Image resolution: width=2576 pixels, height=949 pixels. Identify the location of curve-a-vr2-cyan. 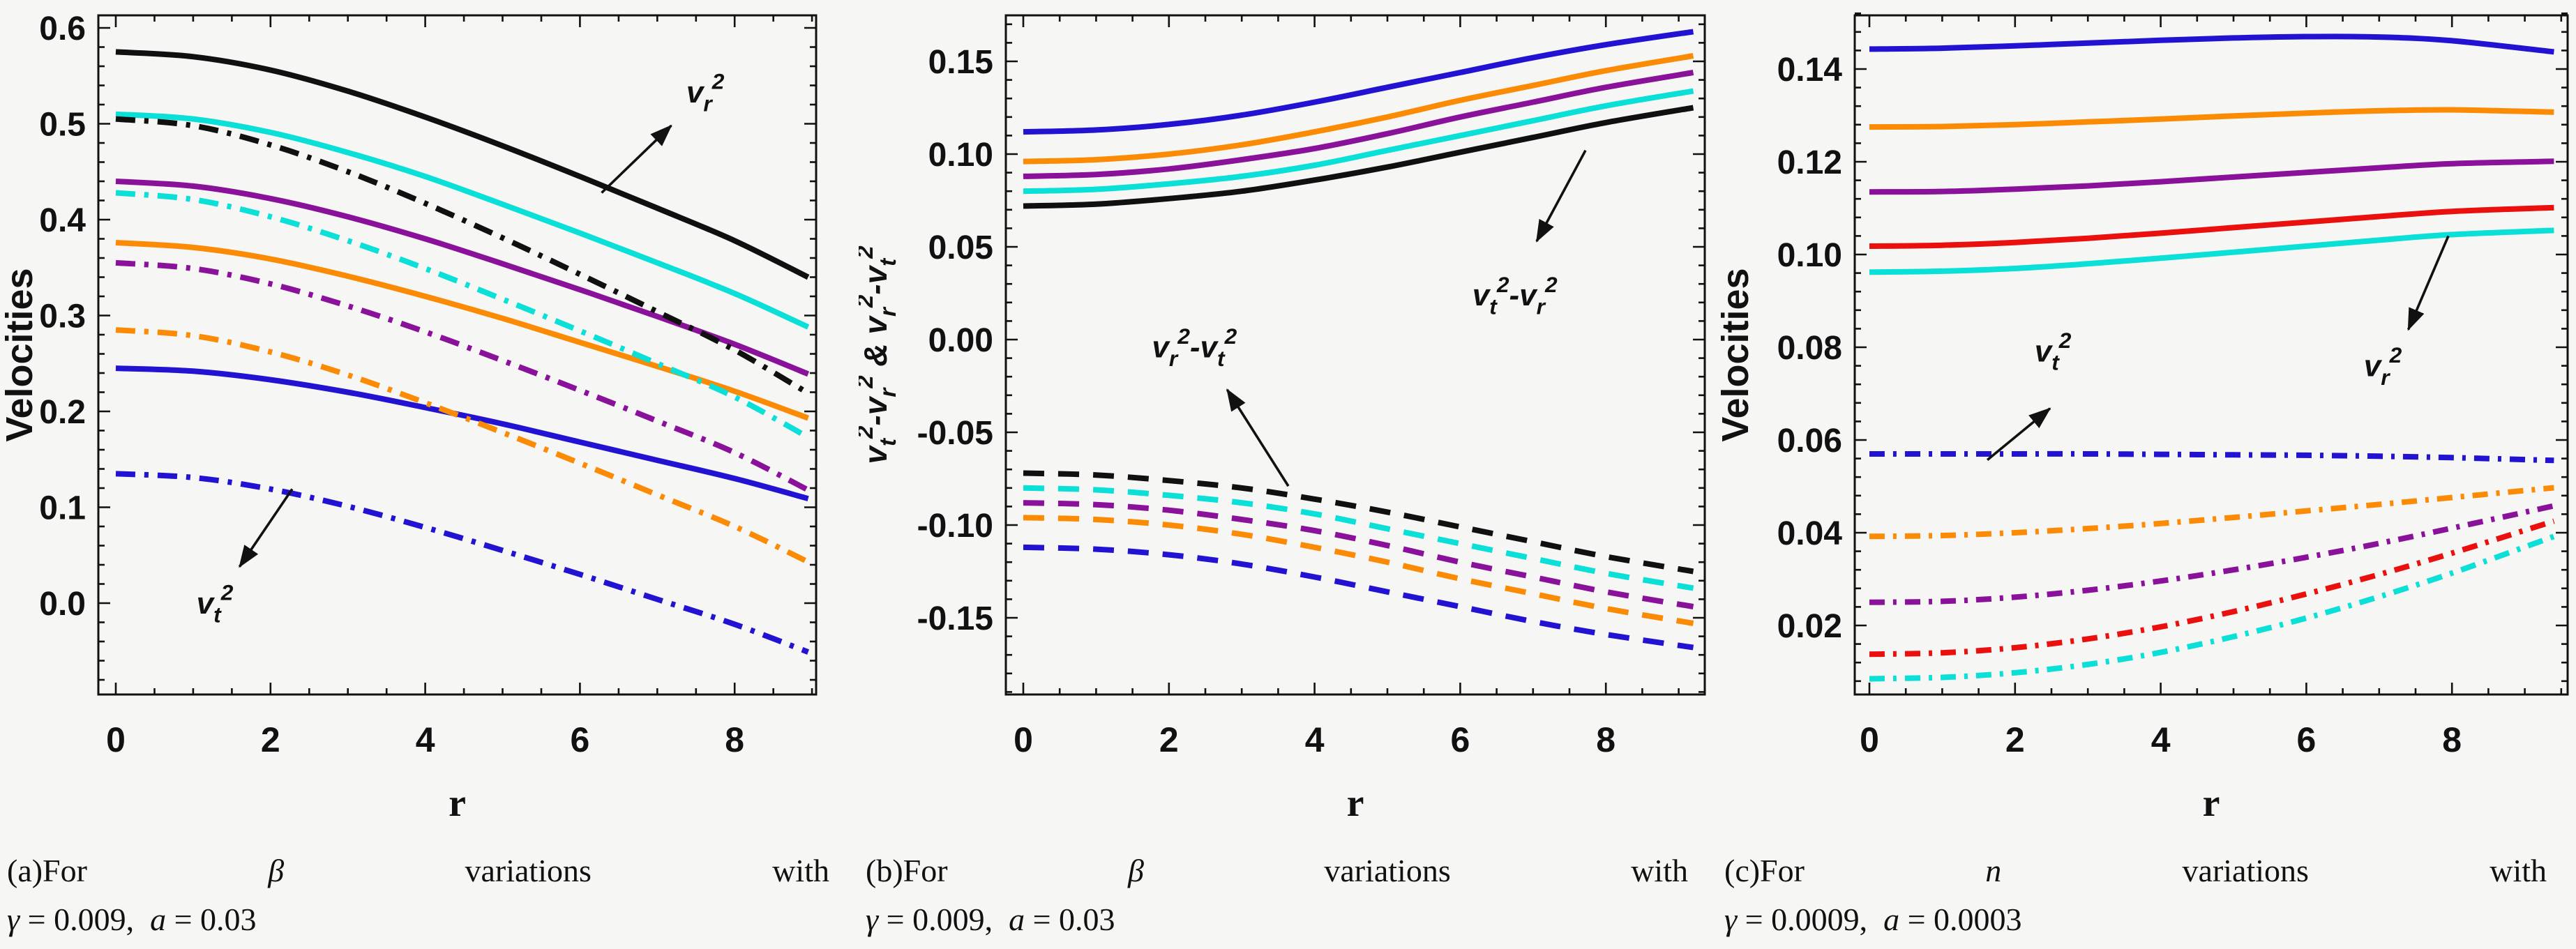
(462, 221).